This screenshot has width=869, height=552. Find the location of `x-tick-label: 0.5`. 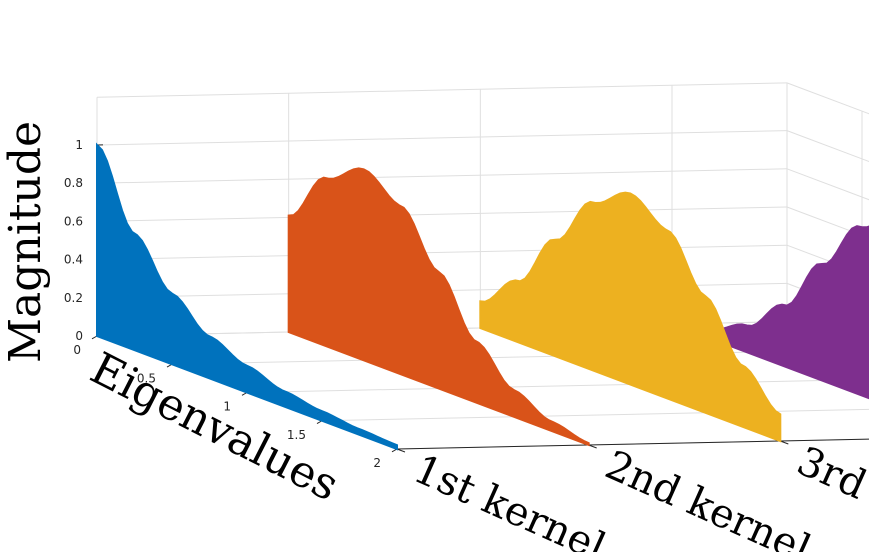

x-tick-label: 0.5 is located at coordinates (146, 378).